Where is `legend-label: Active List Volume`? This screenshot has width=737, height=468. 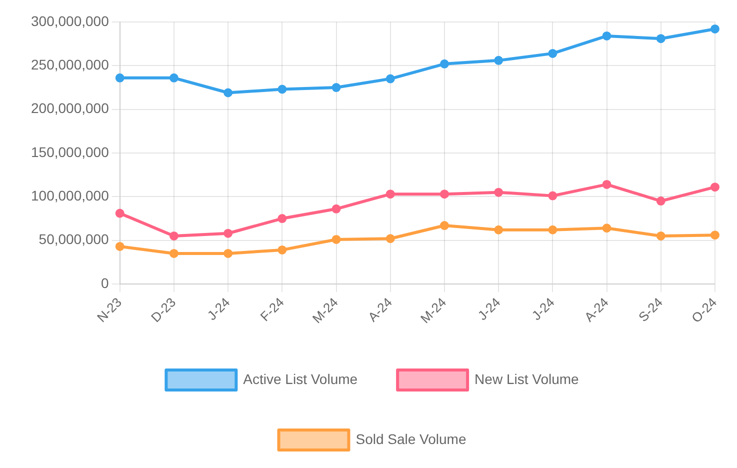
legend-label: Active List Volume is located at coordinates (300, 378).